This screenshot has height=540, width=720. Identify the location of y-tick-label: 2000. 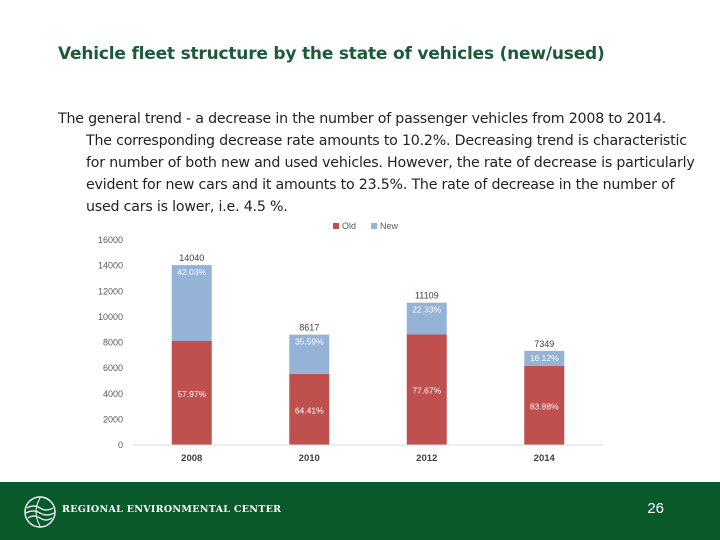
(113, 419).